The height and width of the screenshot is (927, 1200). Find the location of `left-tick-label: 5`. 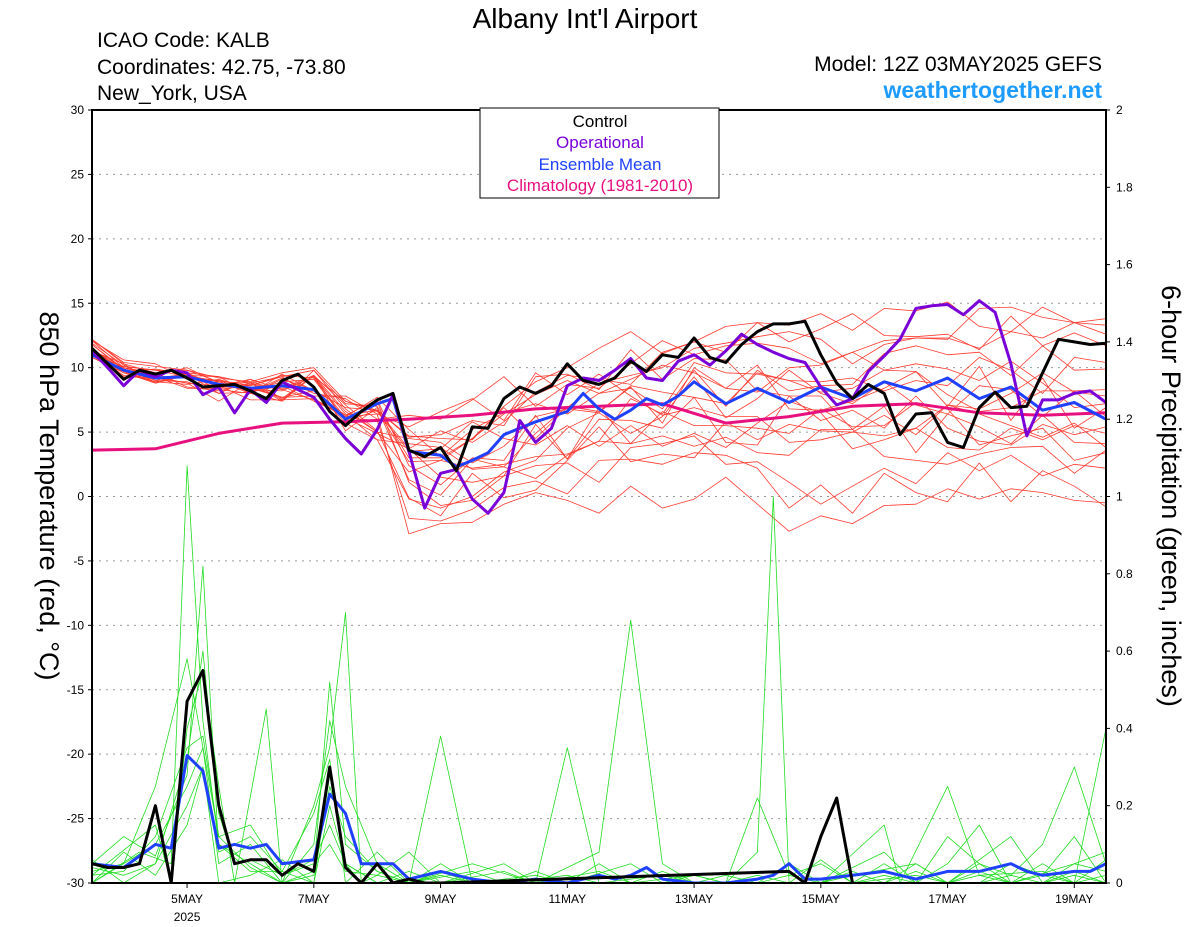

left-tick-label: 5 is located at coordinates (80, 432).